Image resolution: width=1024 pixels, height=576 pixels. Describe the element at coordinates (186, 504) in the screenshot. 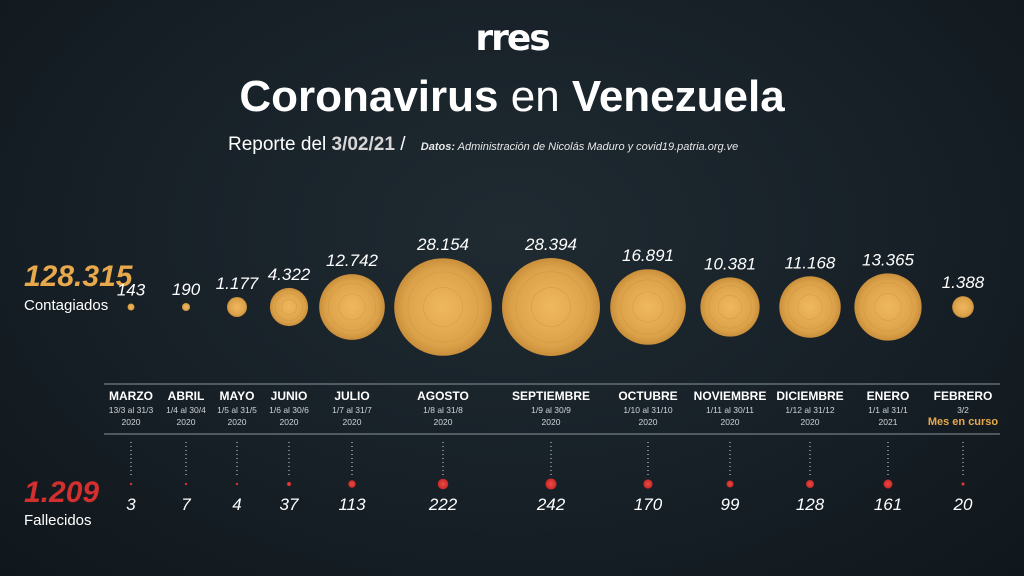

I see `death-value-label: 7` at that location.